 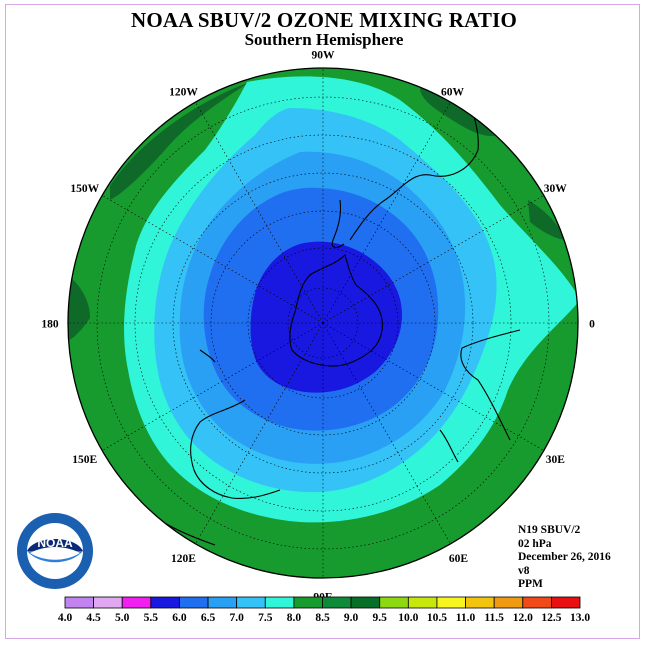 I want to click on colorbar-tick-label: 11.0, so click(x=466, y=618).